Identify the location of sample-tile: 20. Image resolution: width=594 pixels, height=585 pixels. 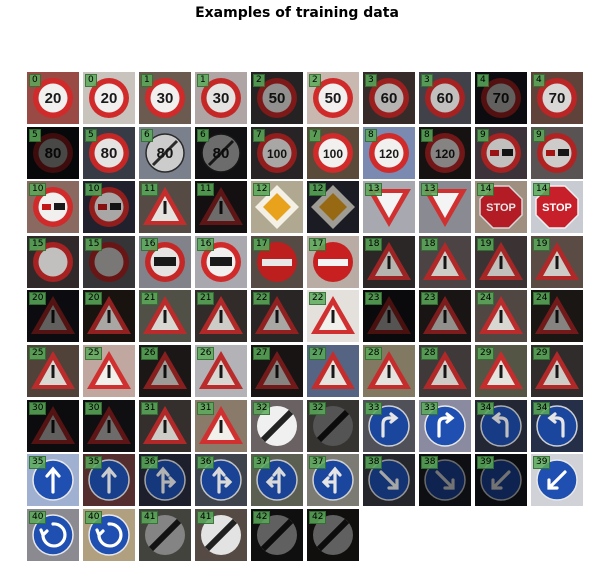
(53, 316).